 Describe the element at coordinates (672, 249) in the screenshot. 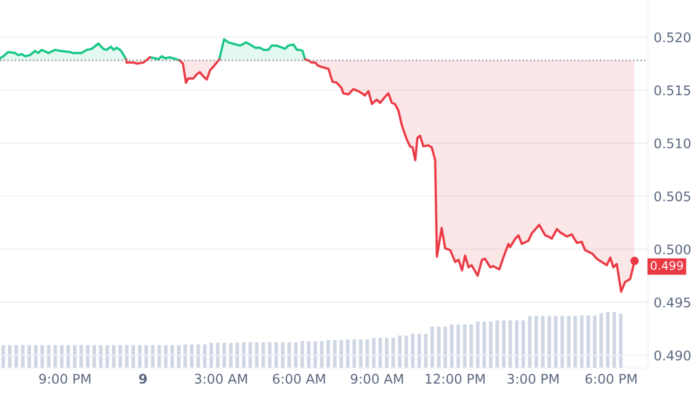

I see `y-tick-label: 0.500` at that location.